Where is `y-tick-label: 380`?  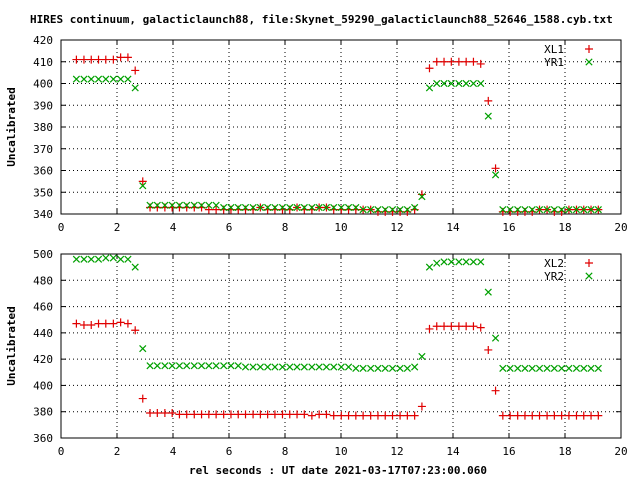
y-tick-label: 380 is located at coordinates (43, 127).